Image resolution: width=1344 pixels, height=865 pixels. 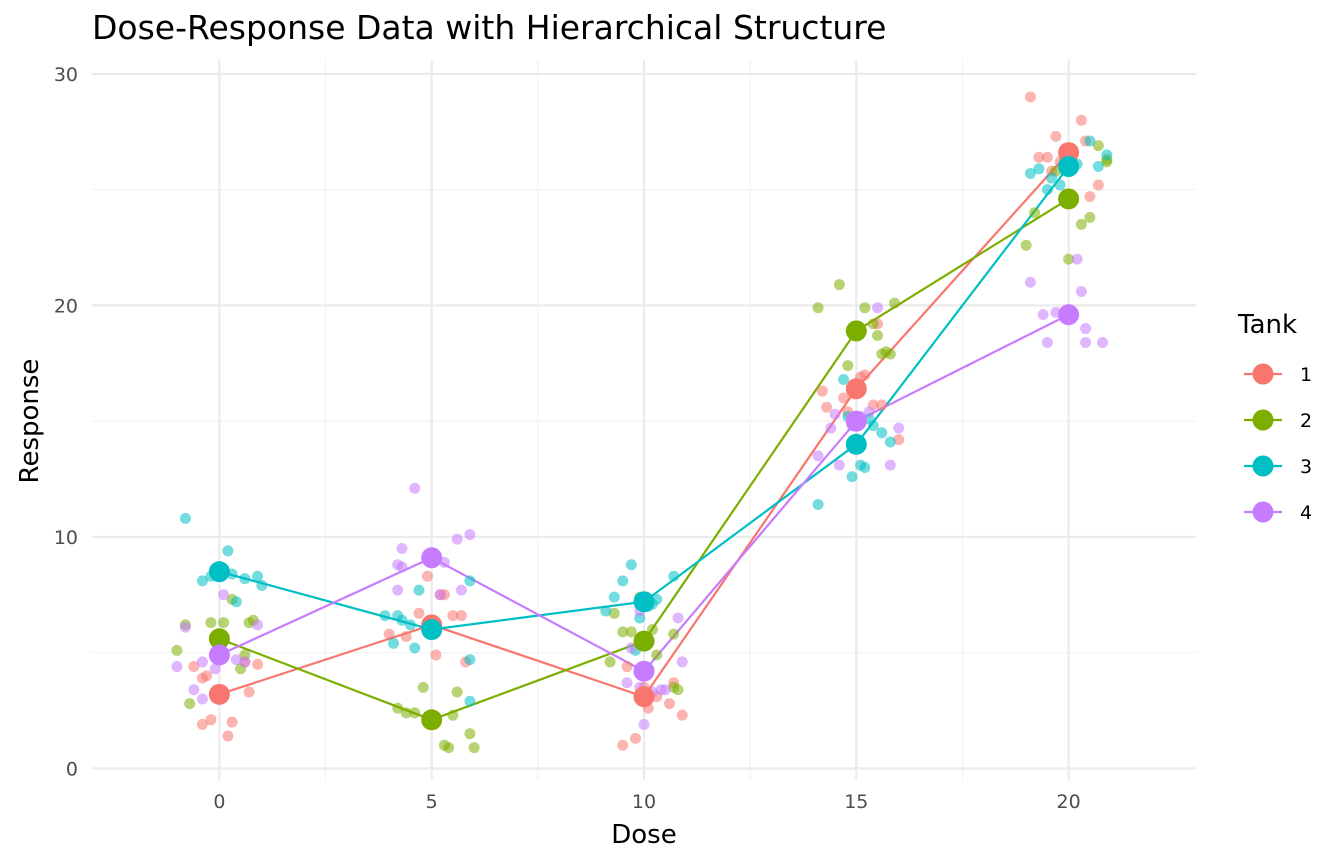 I want to click on x-tick-label: 0, so click(x=219, y=802).